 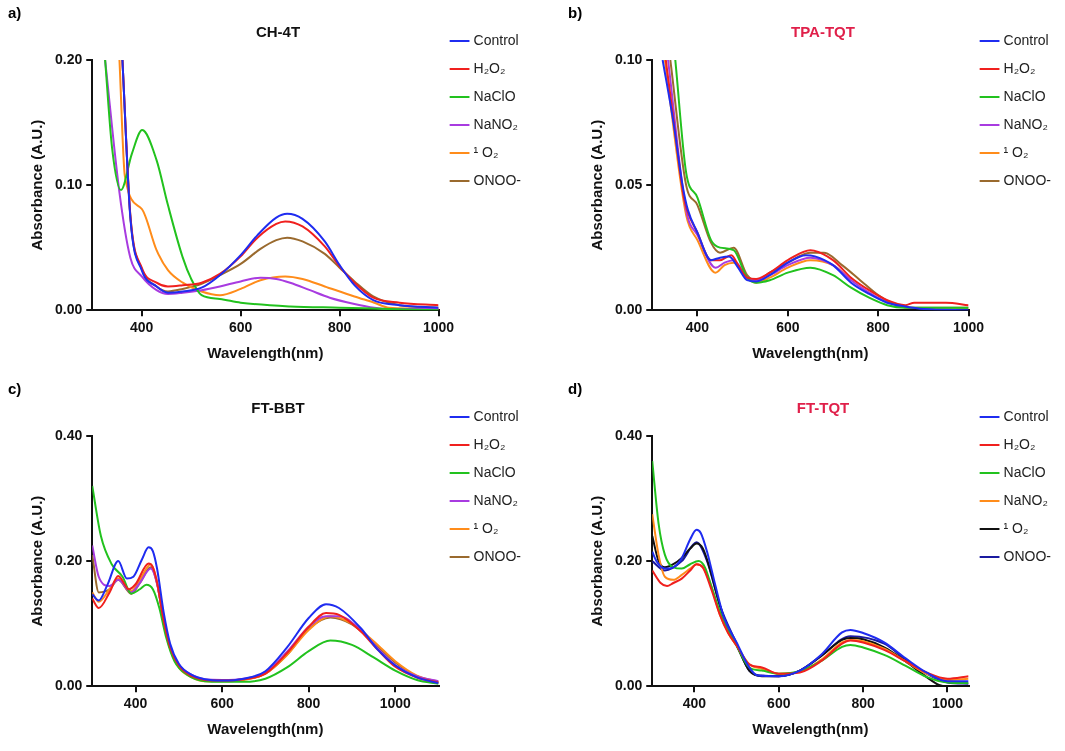 What do you see at coordinates (575, 388) in the screenshot?
I see `text: d)` at bounding box center [575, 388].